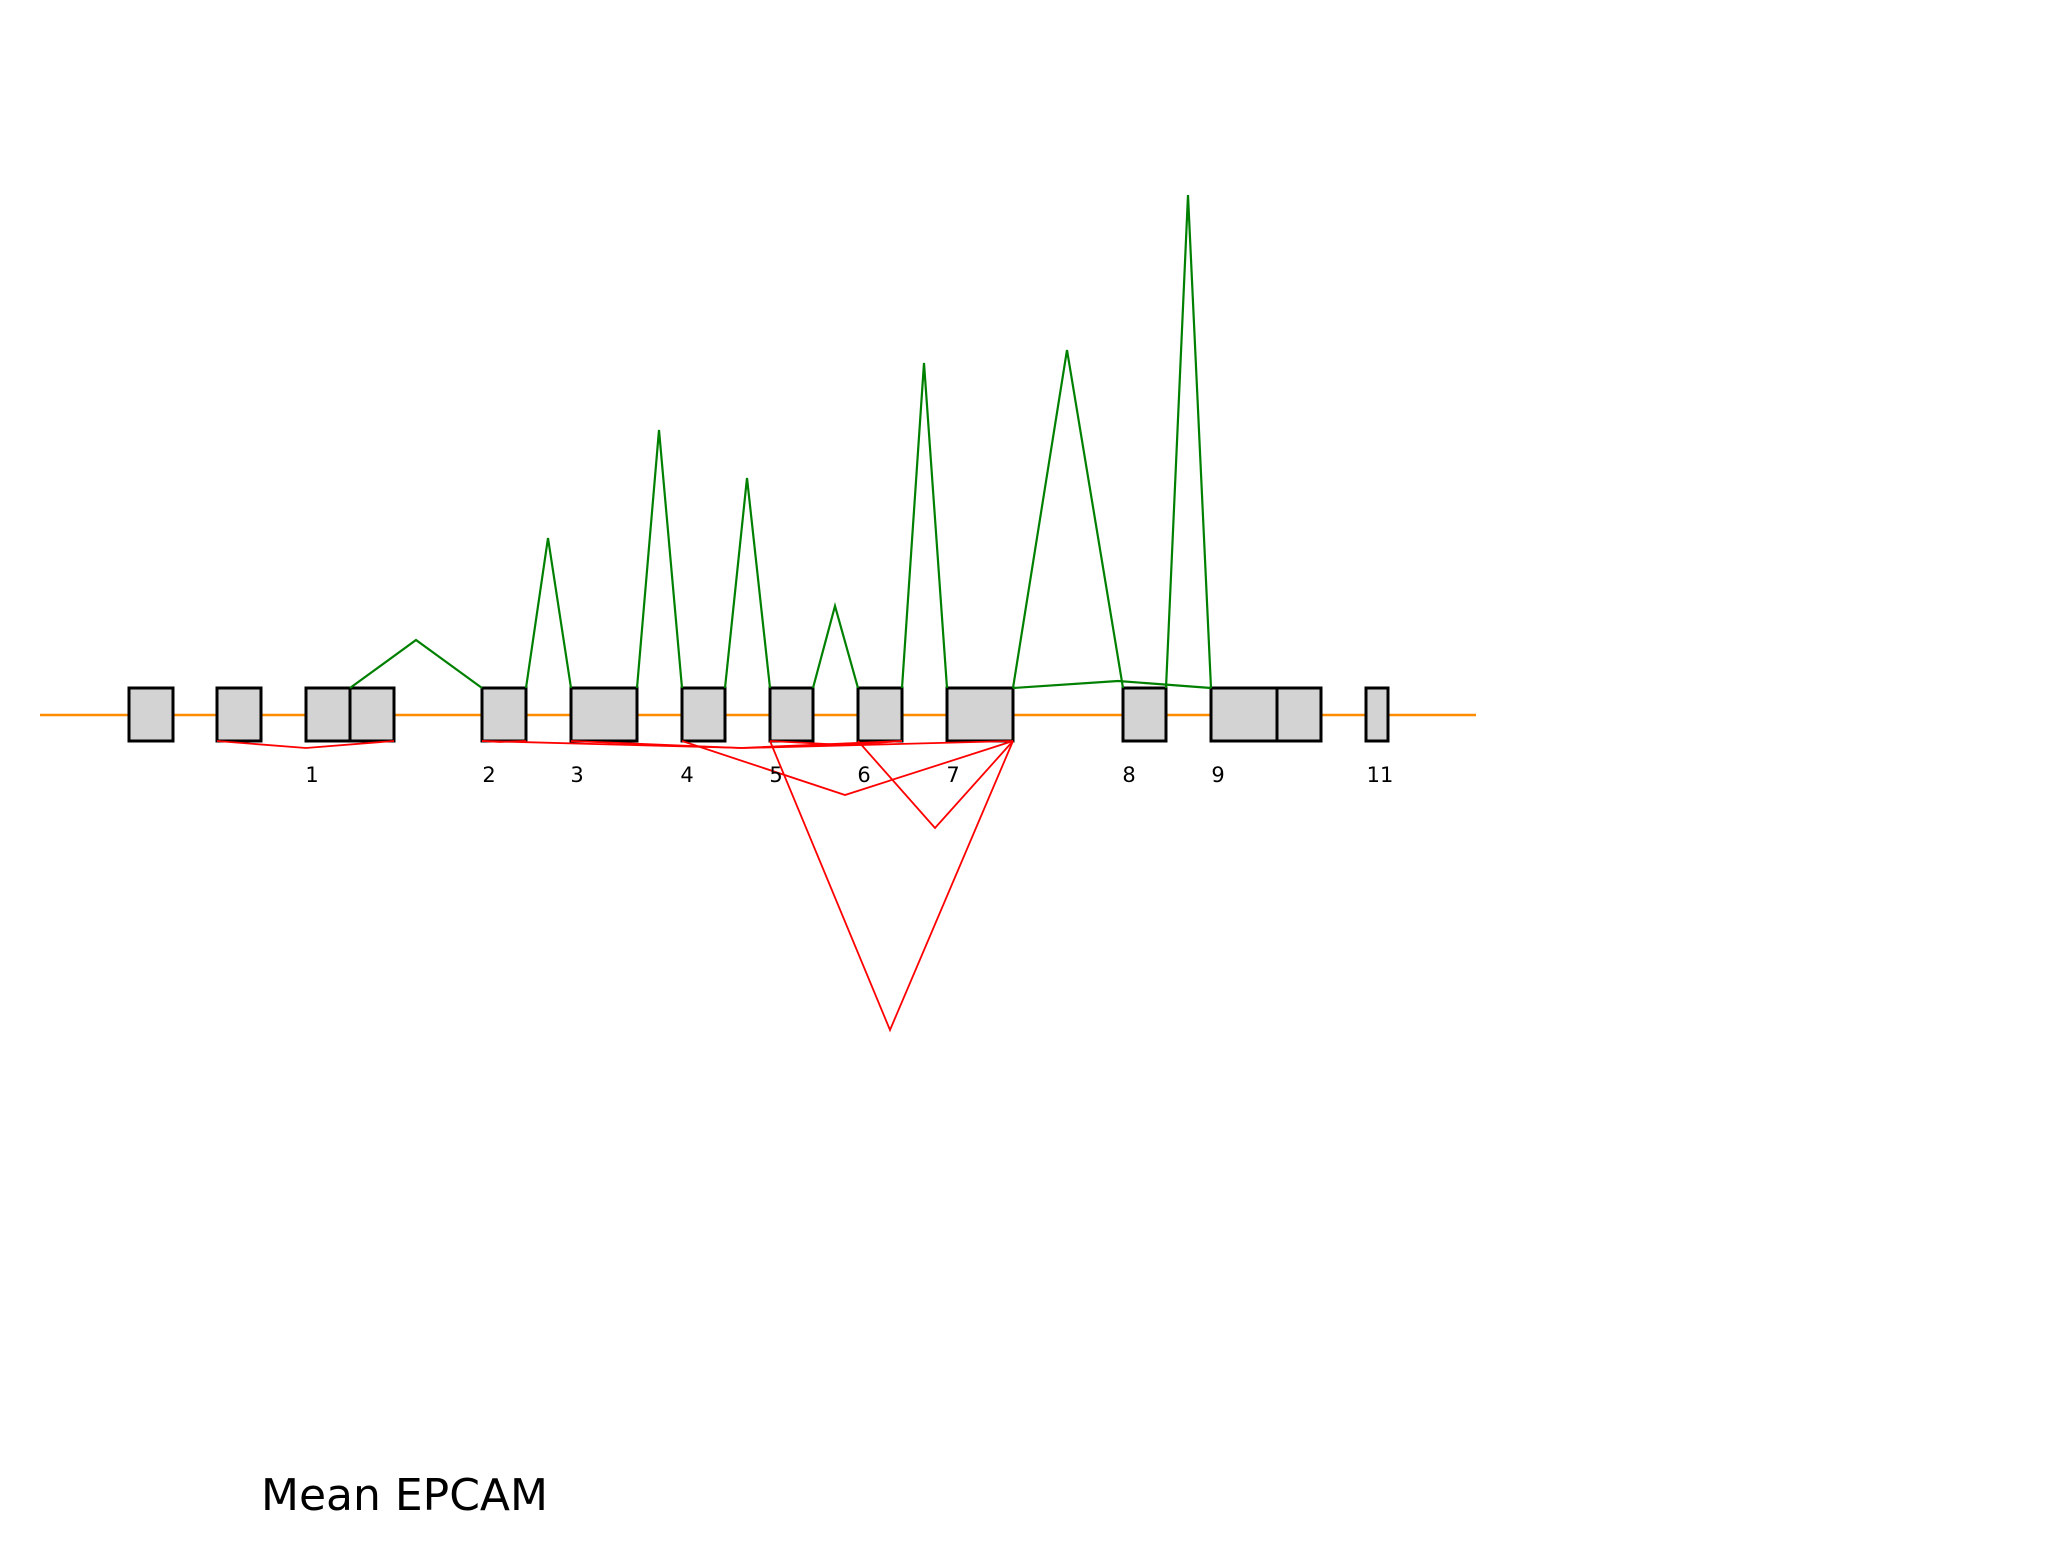 This screenshot has height=1558, width=2063. Describe the element at coordinates (404, 1495) in the screenshot. I see `diagram-title: Mean EPCAM` at that location.